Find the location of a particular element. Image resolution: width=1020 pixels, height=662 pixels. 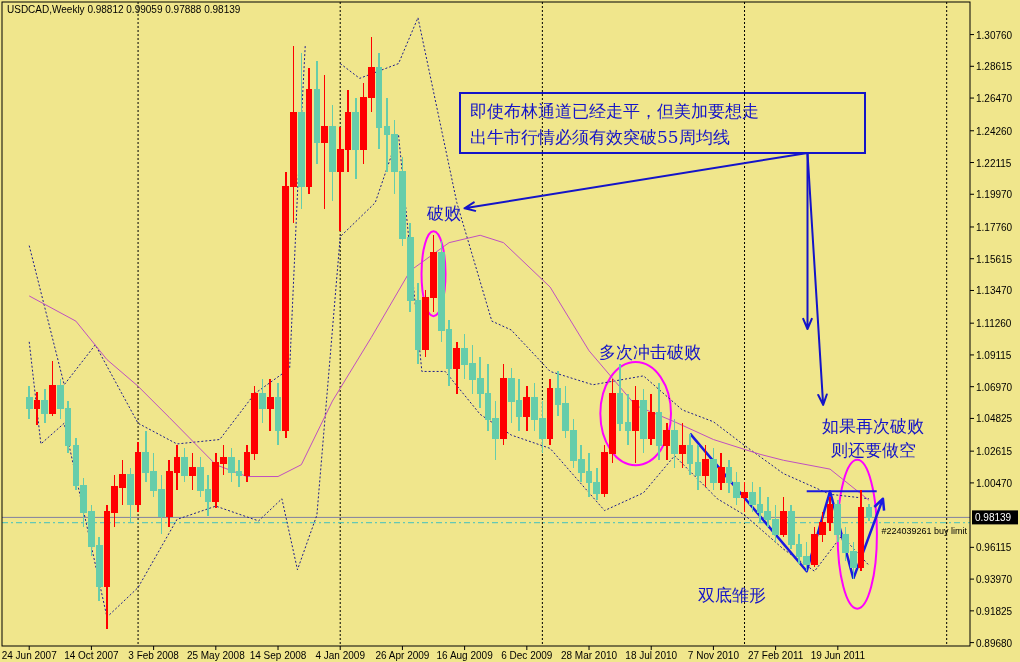

x-tick-label: 28 Mar 2010 is located at coordinates (589, 655).